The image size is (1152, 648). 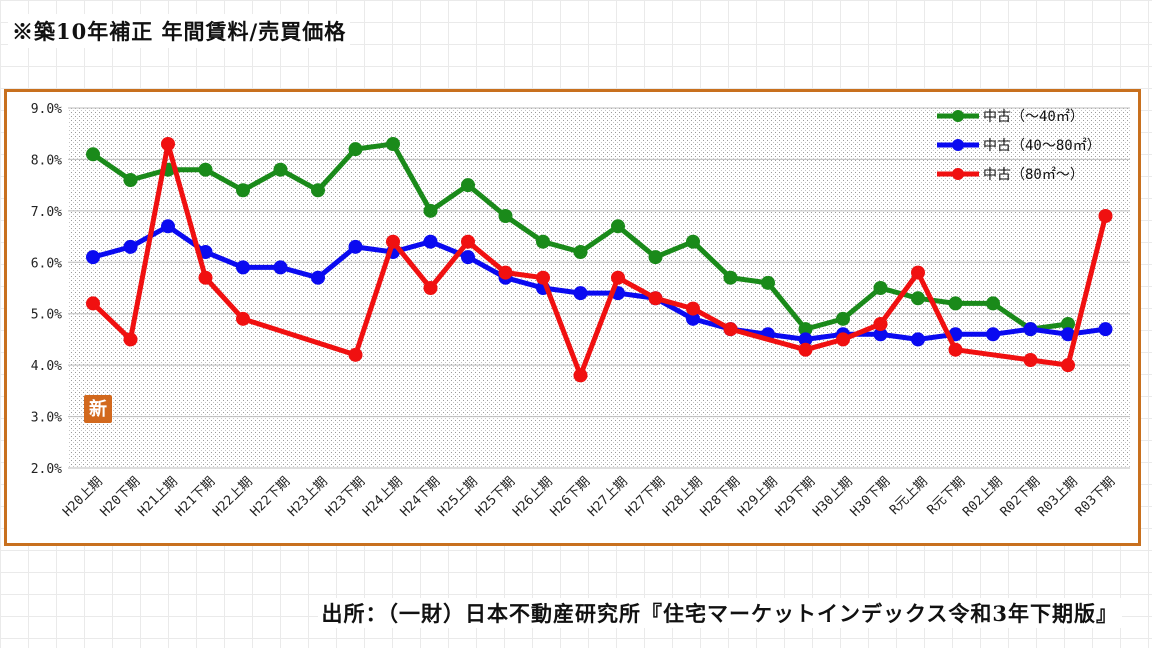 I want to click on x-tick-label: H21上期, so click(x=158, y=497).